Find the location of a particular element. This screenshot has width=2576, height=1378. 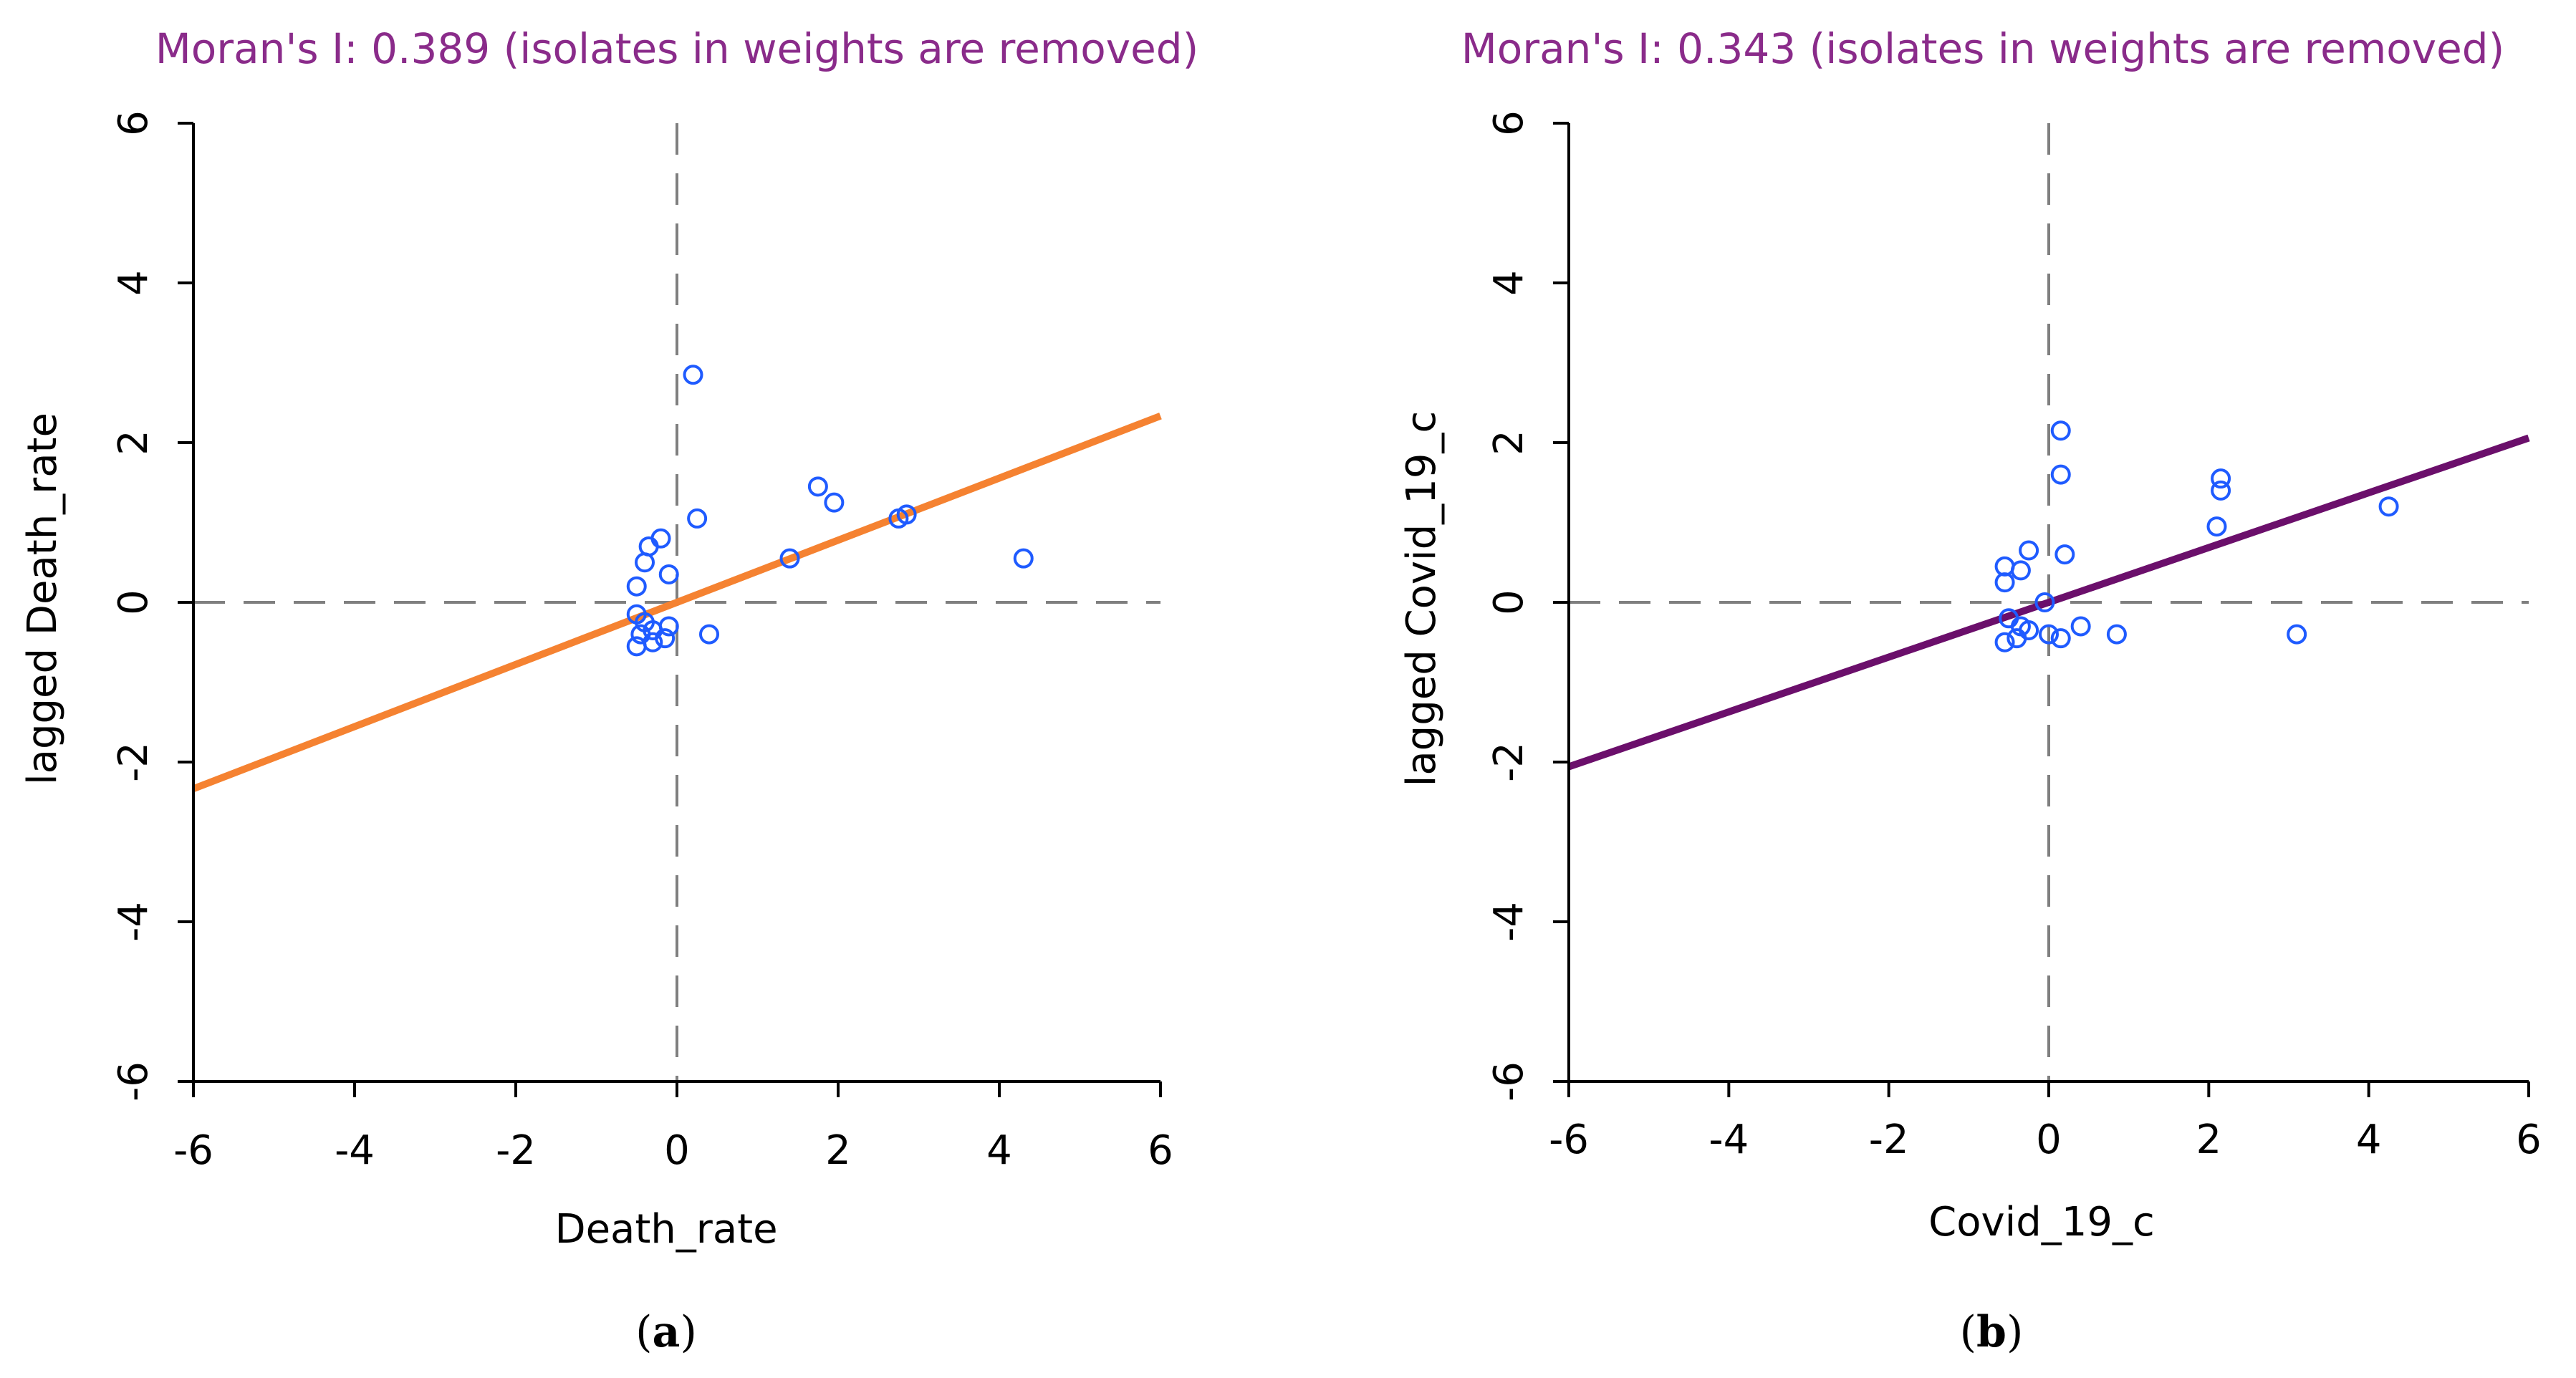

panel-b-y-tick-label: 0 is located at coordinates (1509, 602).